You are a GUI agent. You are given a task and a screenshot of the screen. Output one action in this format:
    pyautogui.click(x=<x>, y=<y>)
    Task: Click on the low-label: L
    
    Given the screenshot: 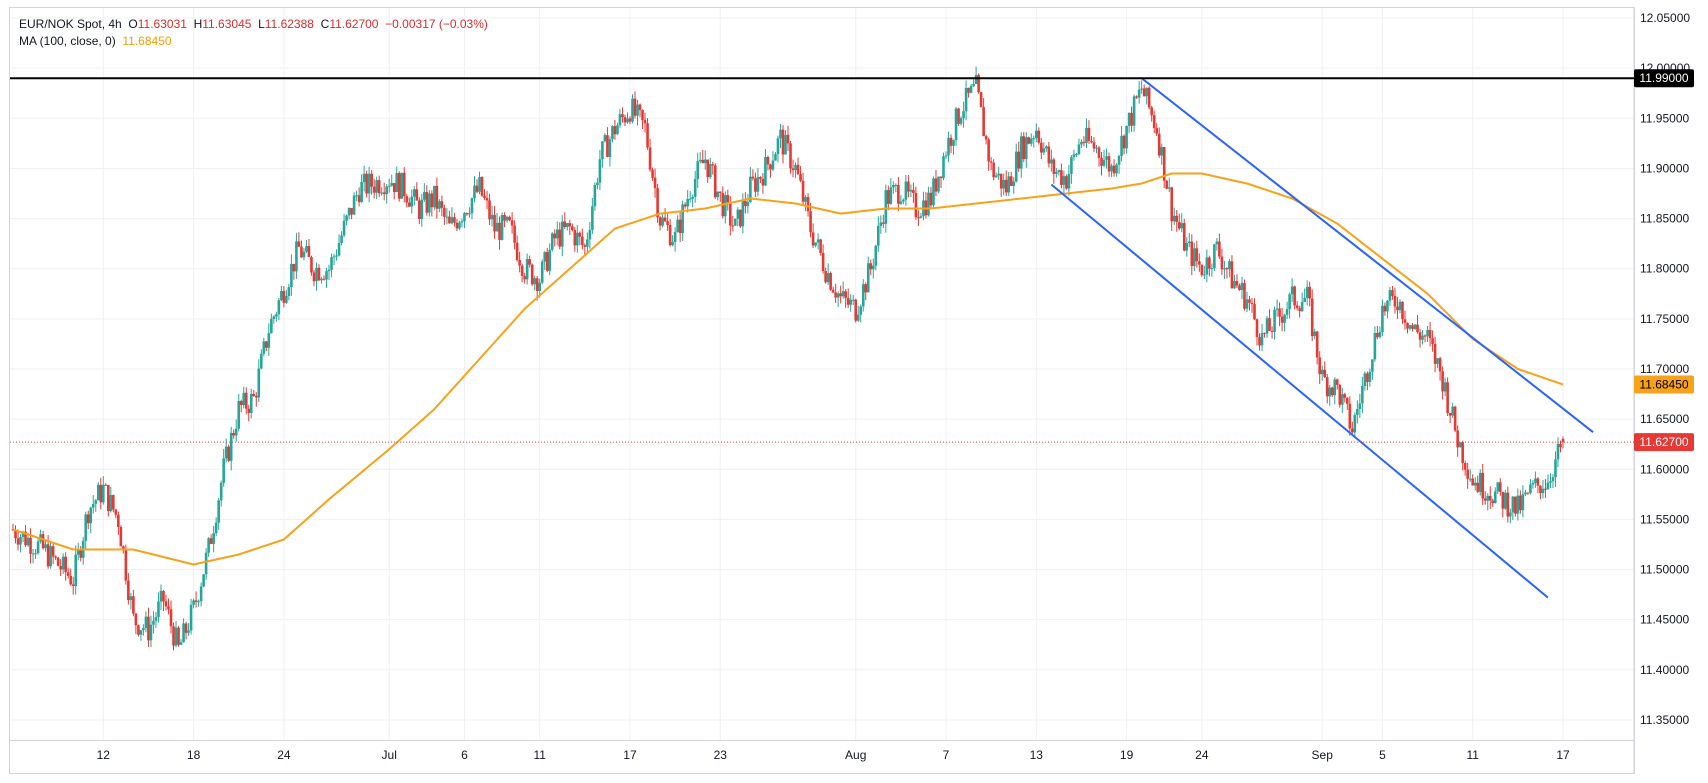 What is the action you would take?
    pyautogui.click(x=261, y=24)
    